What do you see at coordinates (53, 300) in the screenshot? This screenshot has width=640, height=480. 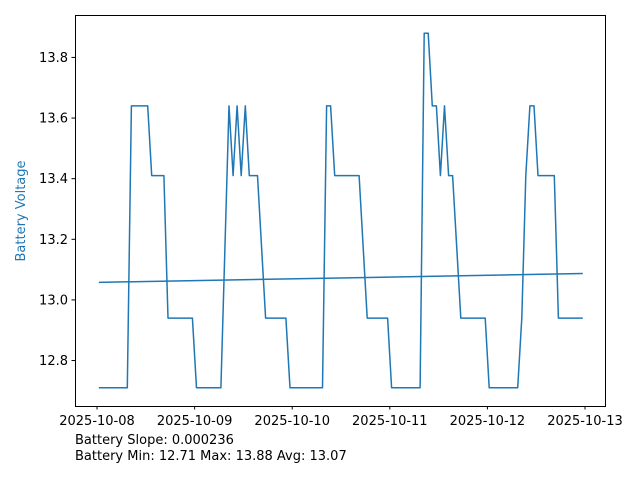 I see `y-tick-label: 13.0` at bounding box center [53, 300].